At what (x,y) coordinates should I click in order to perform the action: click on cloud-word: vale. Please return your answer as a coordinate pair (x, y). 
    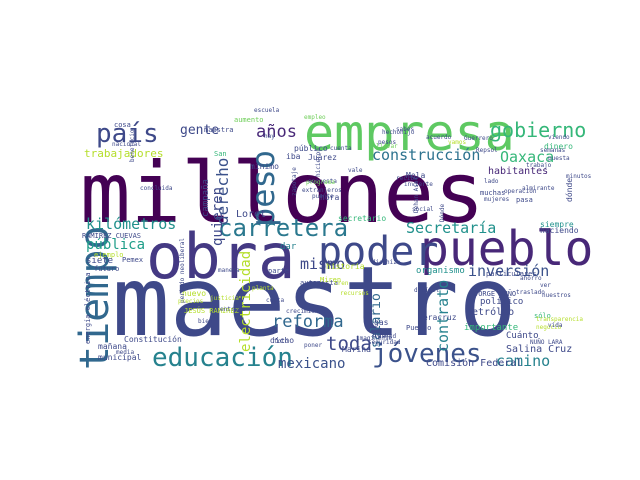
    Looking at the image, I should click on (355, 170).